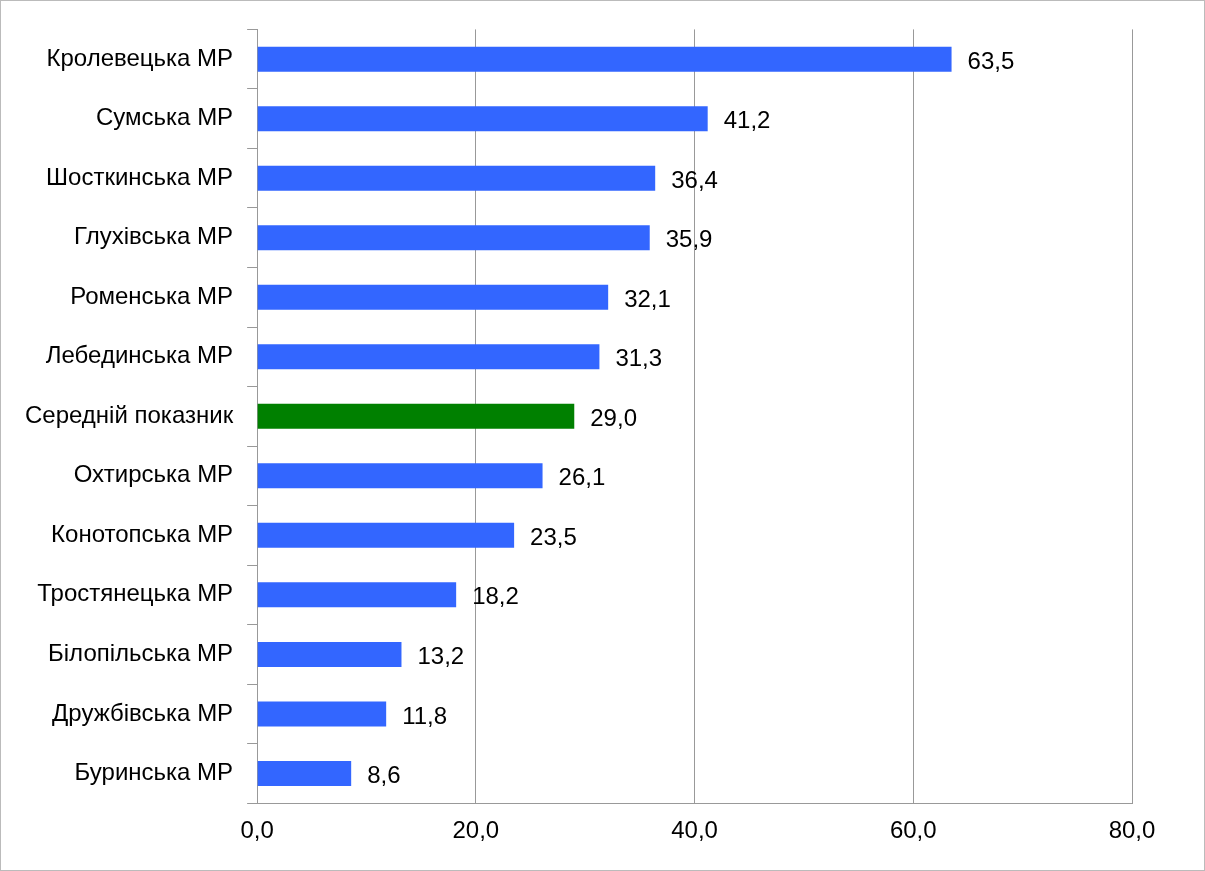 Image resolution: width=1205 pixels, height=871 pixels. Describe the element at coordinates (143, 712) in the screenshot. I see `y-tick-label: Дружбівська МР` at that location.